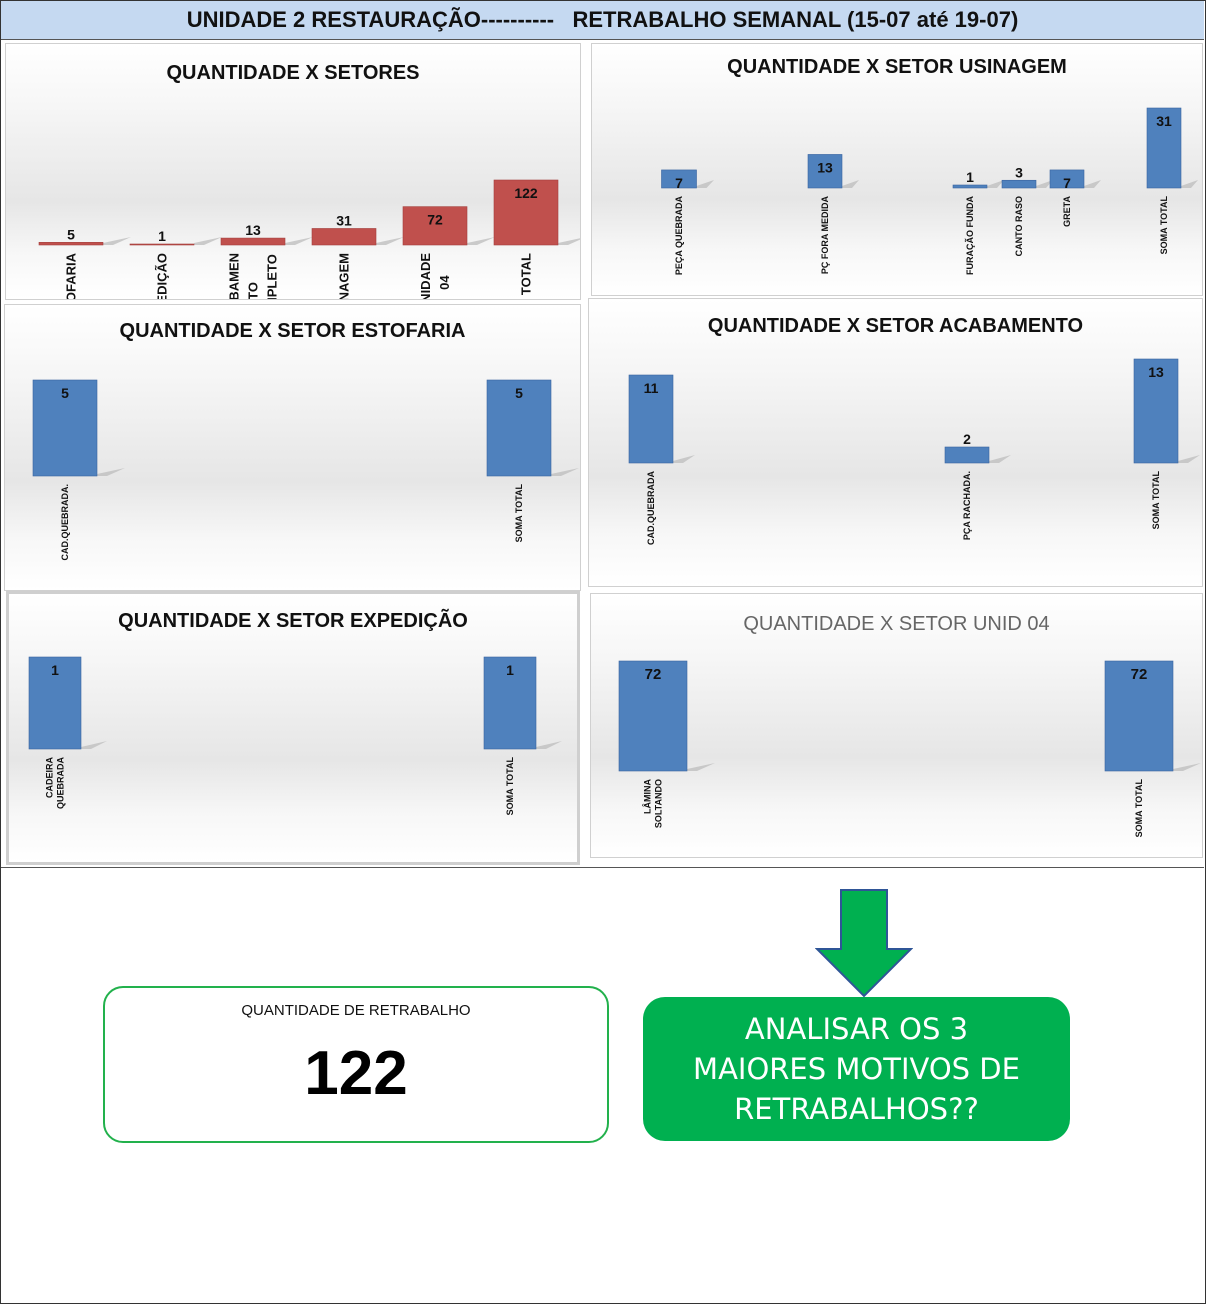 The width and height of the screenshot is (1206, 1304). I want to click on category-label: CAD.QUEBRADA, so click(651, 508).